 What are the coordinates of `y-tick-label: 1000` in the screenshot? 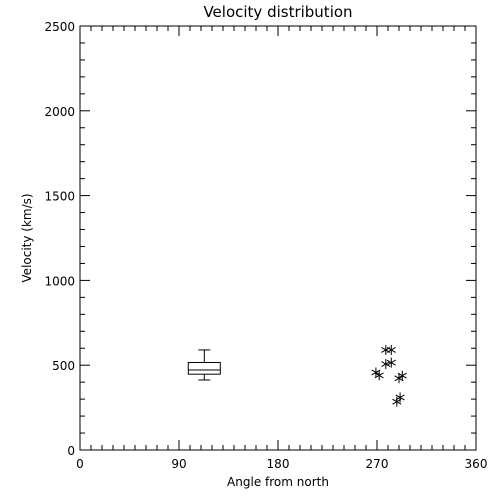 It's located at (59, 281).